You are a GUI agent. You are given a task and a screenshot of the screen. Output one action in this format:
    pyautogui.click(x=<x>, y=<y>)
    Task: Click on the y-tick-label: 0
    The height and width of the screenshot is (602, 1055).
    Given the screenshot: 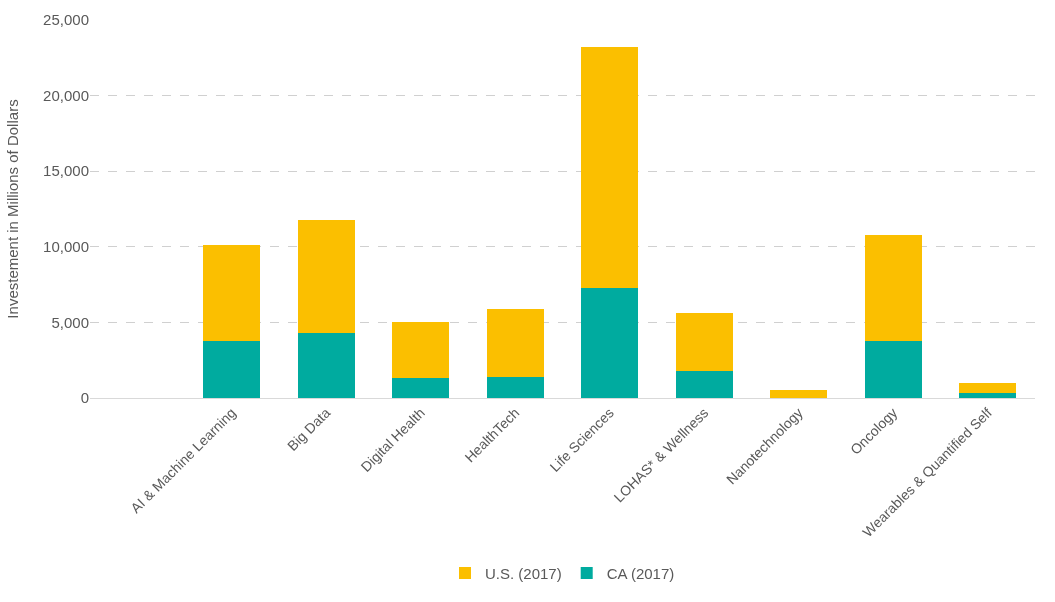 What is the action you would take?
    pyautogui.click(x=84, y=398)
    